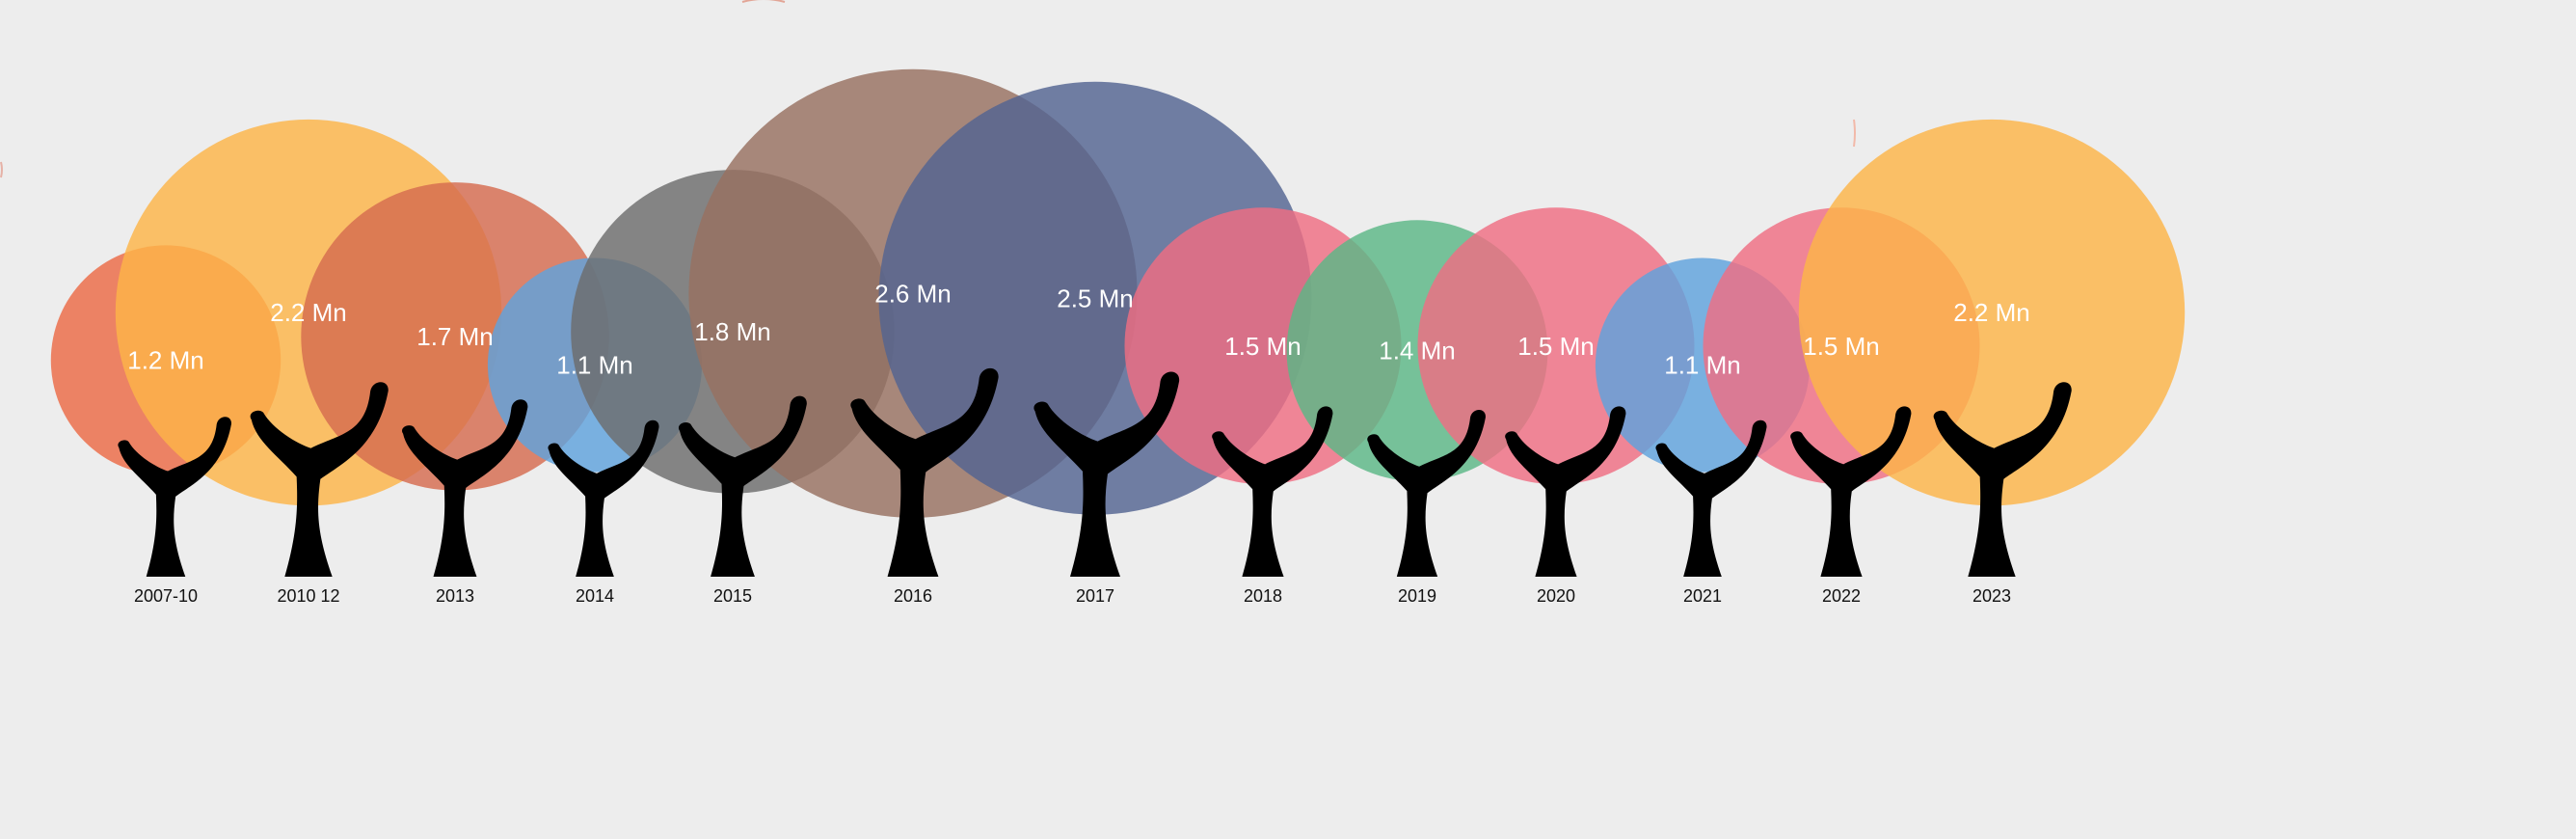 This screenshot has width=2576, height=839. I want to click on year-label-2015: 2015, so click(733, 596).